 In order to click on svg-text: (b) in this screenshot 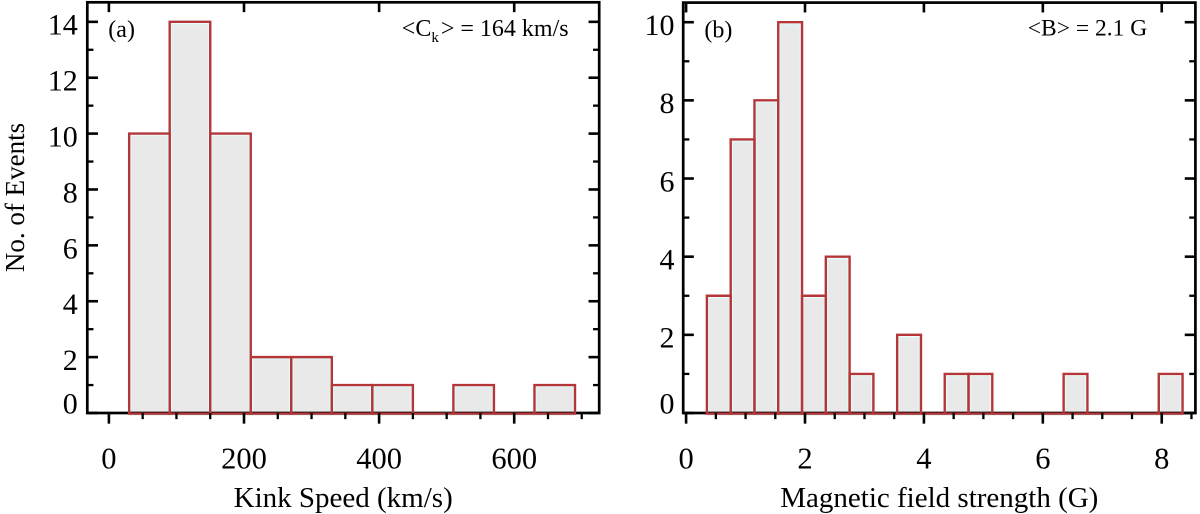, I will do `click(718, 30)`.